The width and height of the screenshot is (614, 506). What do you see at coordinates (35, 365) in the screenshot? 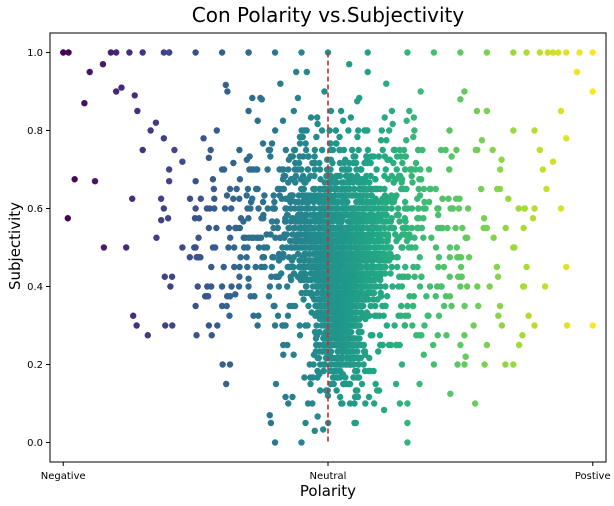
I see `y-tick-label: 0.2` at bounding box center [35, 365].